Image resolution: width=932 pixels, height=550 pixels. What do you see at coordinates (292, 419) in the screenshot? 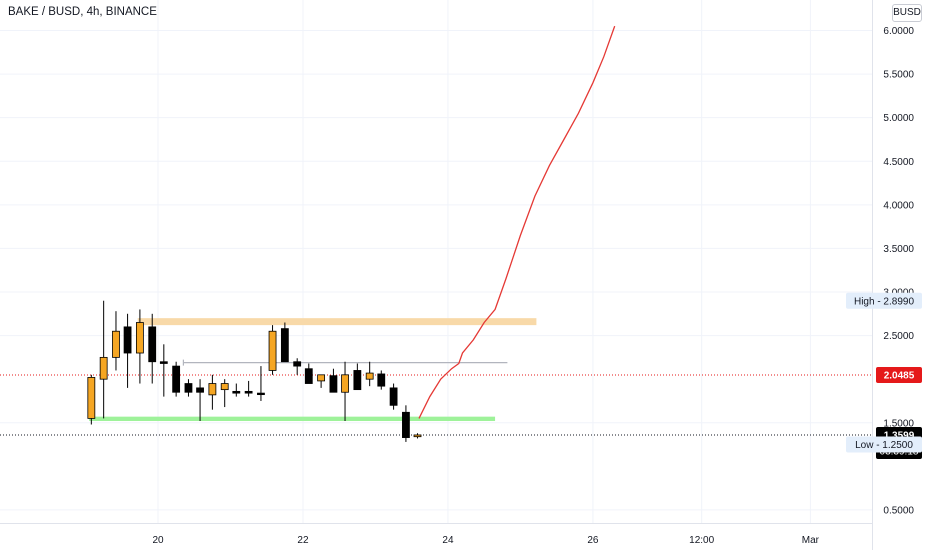
I see `support-zone` at bounding box center [292, 419].